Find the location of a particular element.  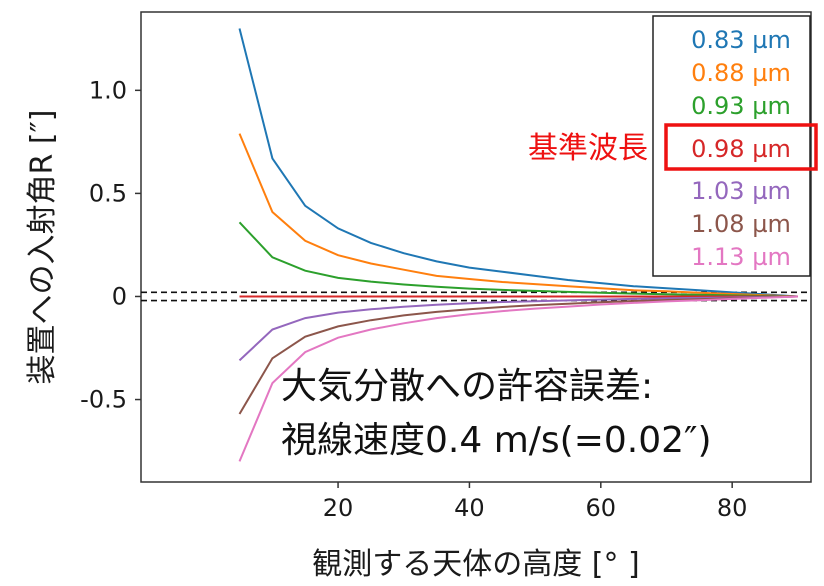

annotation-line-1: 大気分散への許容誤差: is located at coordinates (467, 386).